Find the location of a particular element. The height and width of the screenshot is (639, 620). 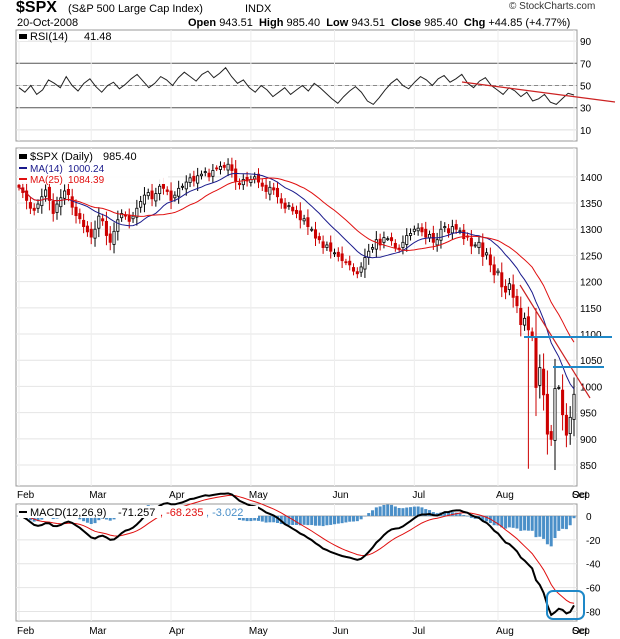

month-tick-label: Feb is located at coordinates (26, 495).